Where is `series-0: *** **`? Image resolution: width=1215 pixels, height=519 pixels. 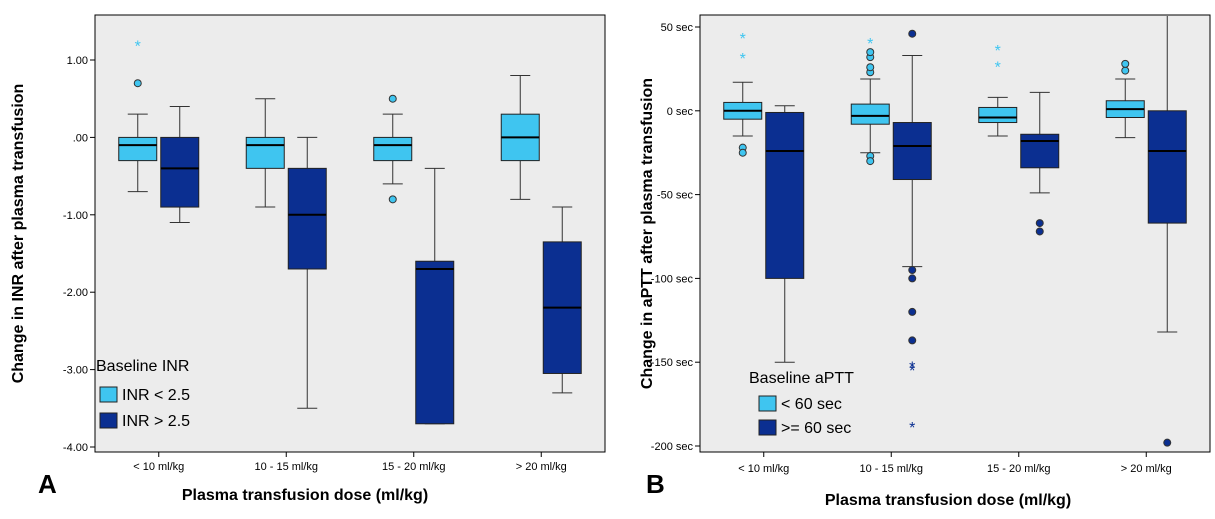 series-0: *** ** is located at coordinates (934, 98).